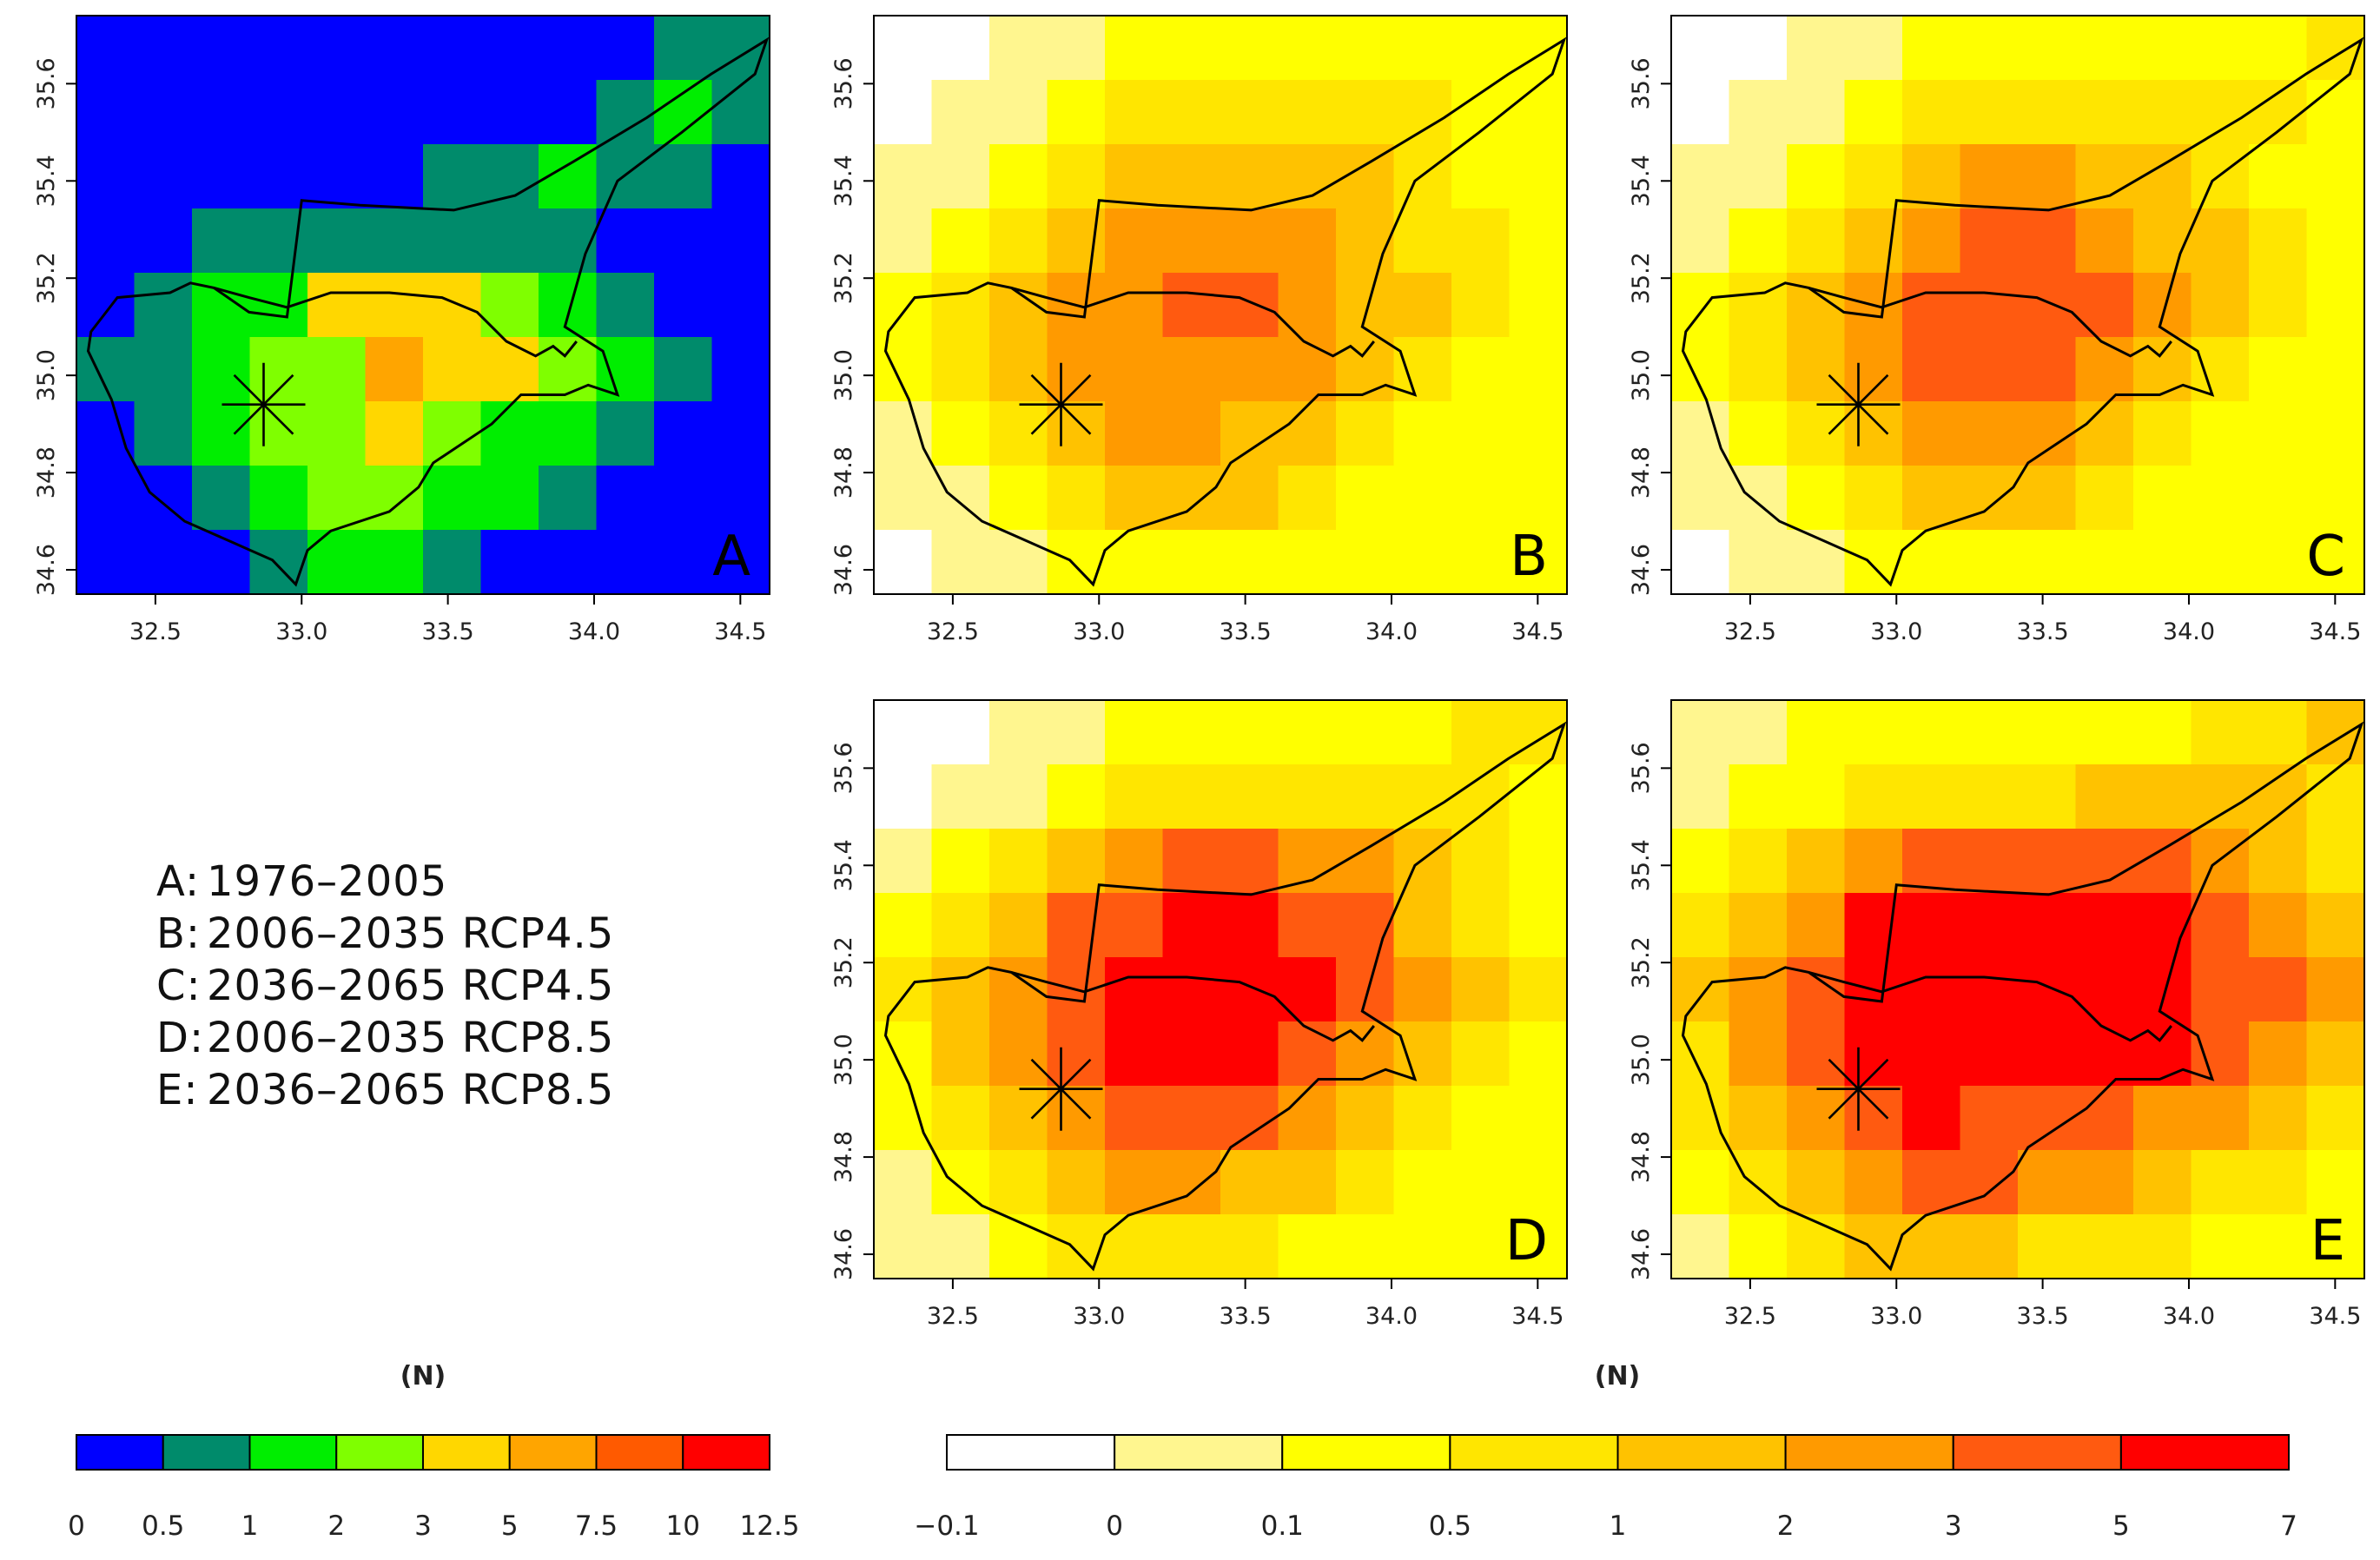 Image resolution: width=2380 pixels, height=1560 pixels. Describe the element at coordinates (336, 1526) in the screenshot. I see `colorbar-break-label: 2` at that location.